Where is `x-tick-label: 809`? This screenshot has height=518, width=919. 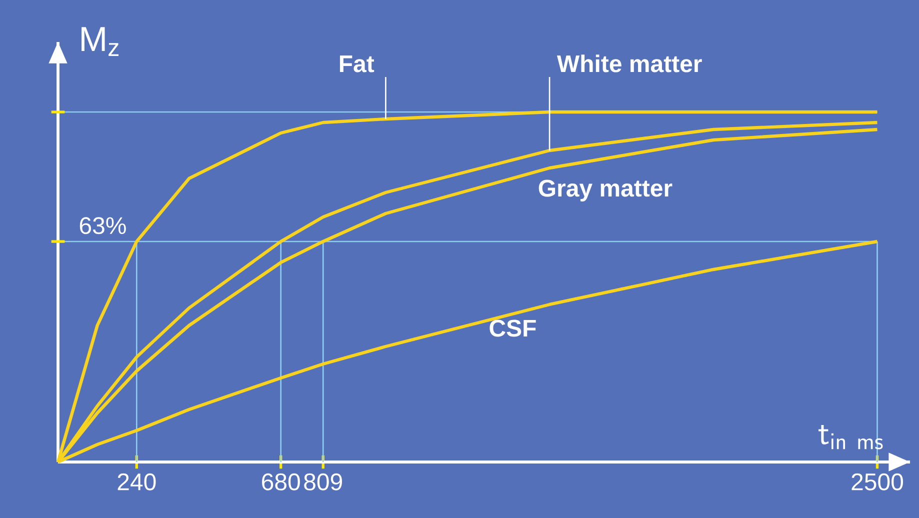
x-tick-label: 809 is located at coordinates (323, 481).